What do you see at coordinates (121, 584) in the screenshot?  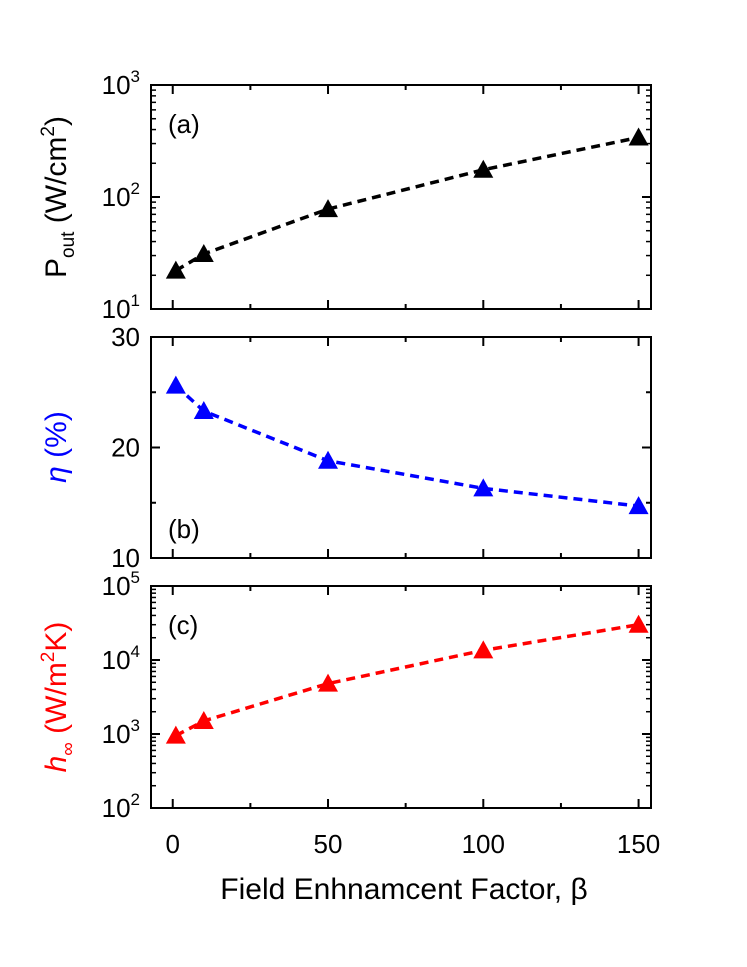 I see `y-tick-label: 10⁵` at bounding box center [121, 584].